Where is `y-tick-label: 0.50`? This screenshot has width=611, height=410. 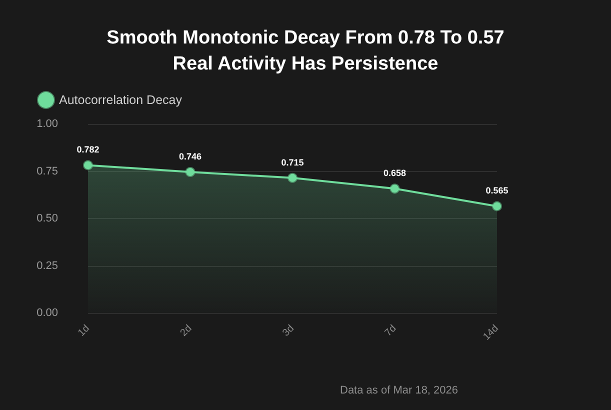
y-tick-label: 0.50 is located at coordinates (47, 218).